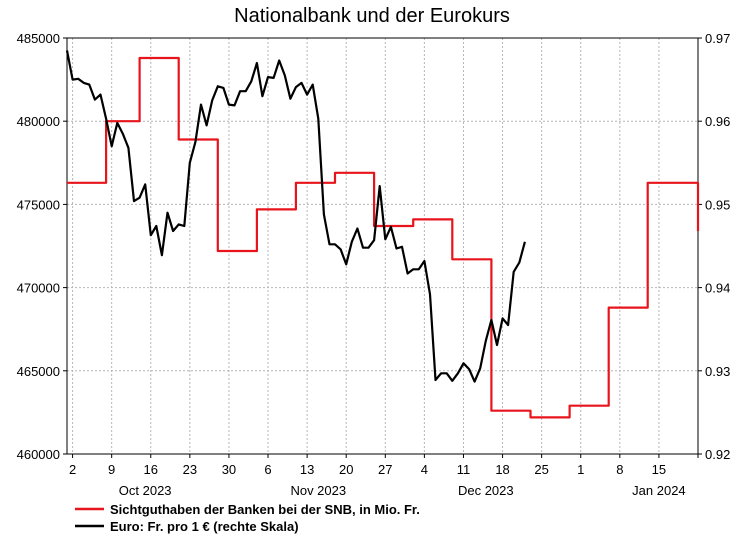 This screenshot has width=743, height=540. What do you see at coordinates (38, 204) in the screenshot?
I see `y-left-tick-label: 475000` at bounding box center [38, 204].